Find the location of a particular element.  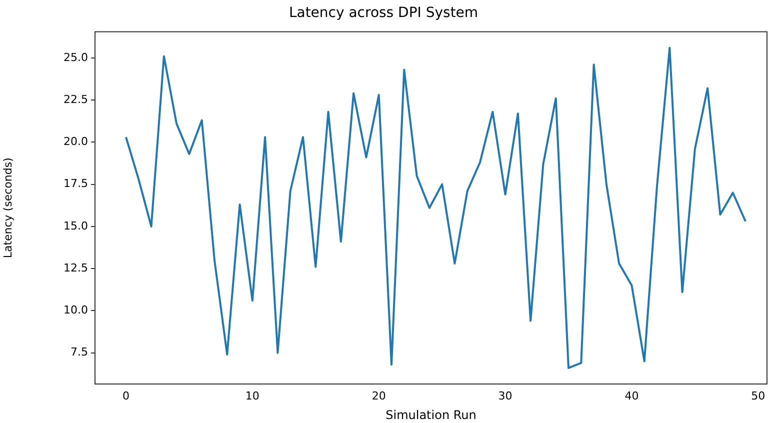

x-tick-label: 40 is located at coordinates (631, 395).